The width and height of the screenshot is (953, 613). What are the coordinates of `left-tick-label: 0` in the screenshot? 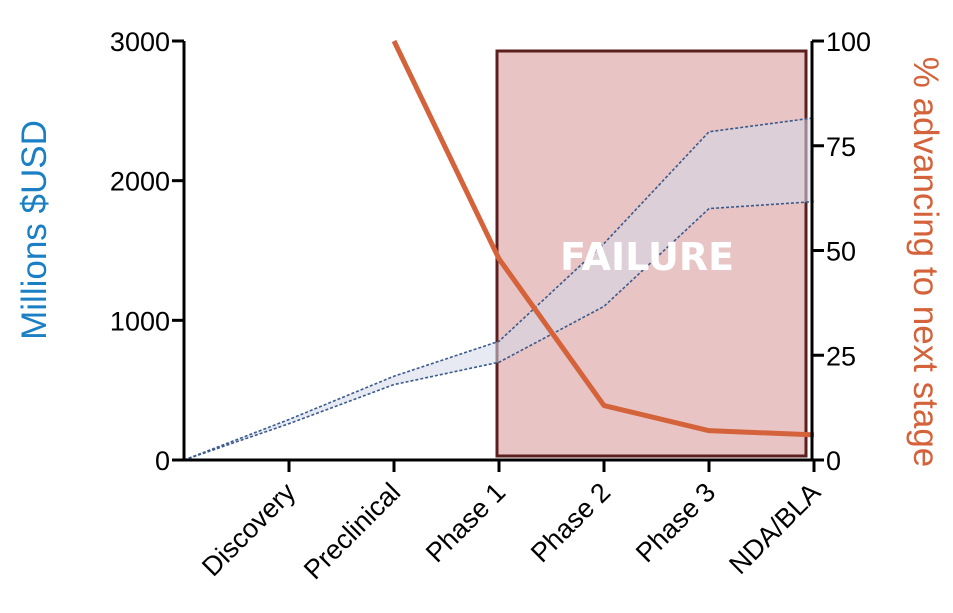 It's located at (162, 461).